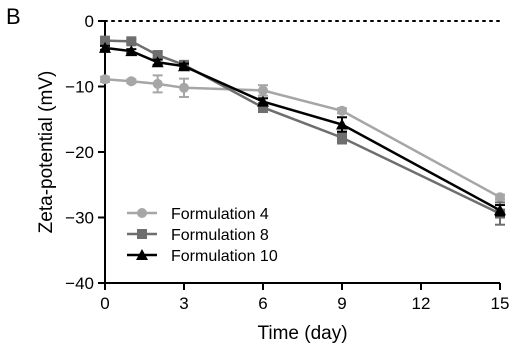  I want to click on x-axis-title: Time (day), so click(302, 333).